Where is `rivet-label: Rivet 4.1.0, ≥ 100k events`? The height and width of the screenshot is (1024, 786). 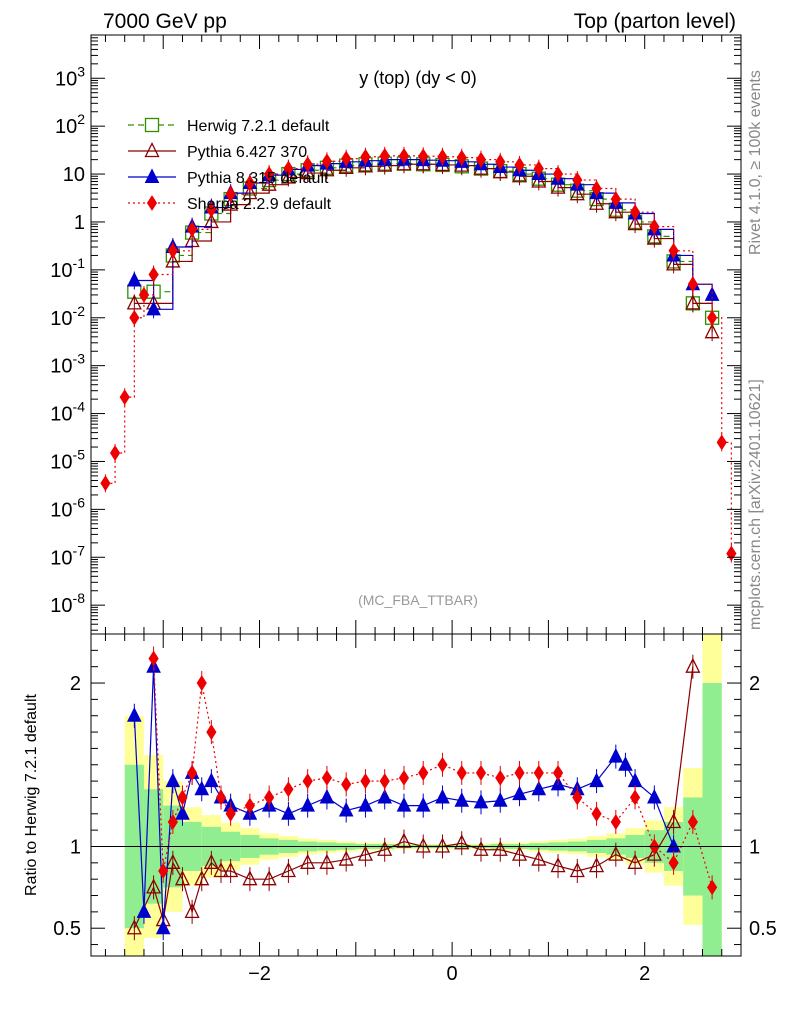
rivet-label: Rivet 4.1.0, ≥ 100k events is located at coordinates (755, 162).